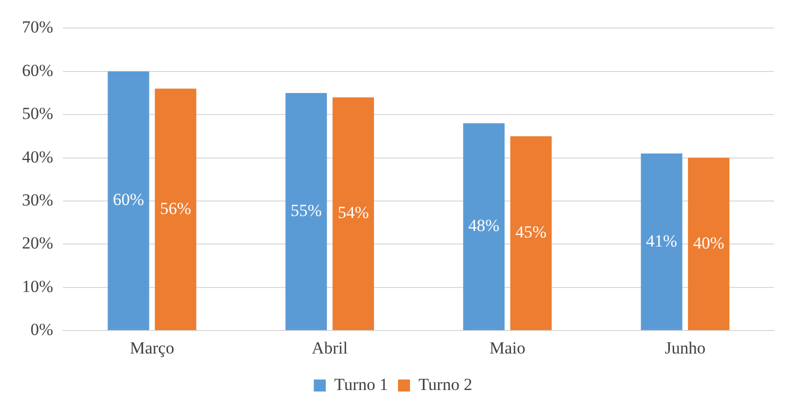 The height and width of the screenshot is (412, 792). I want to click on x-tick-label: Abril, so click(330, 348).